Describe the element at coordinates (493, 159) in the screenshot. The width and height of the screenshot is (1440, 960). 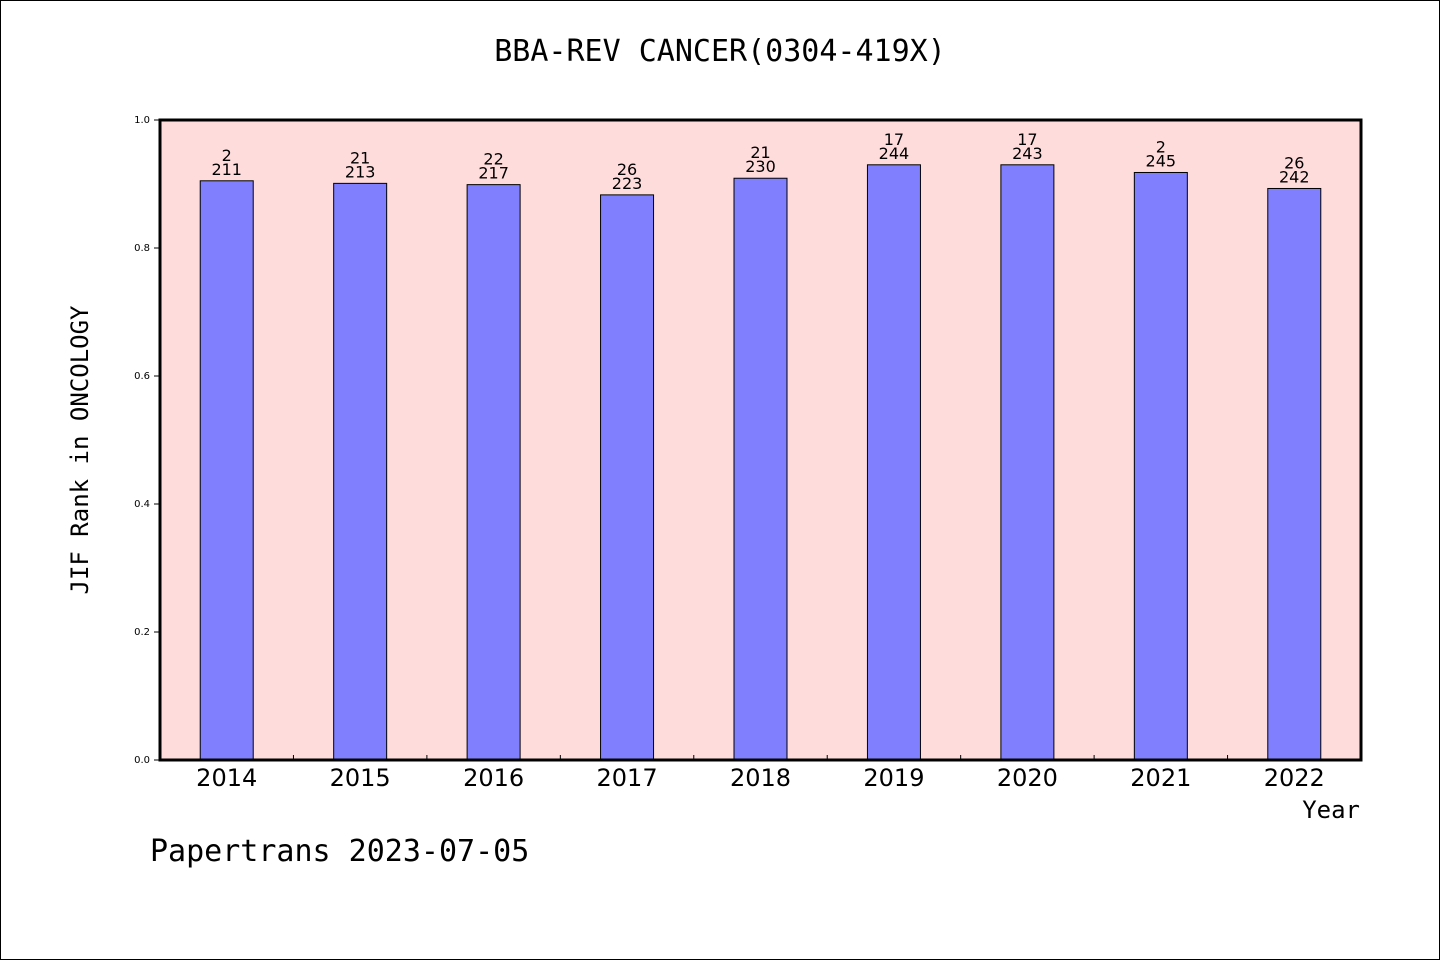
I see `bar-rank-label: 22` at that location.